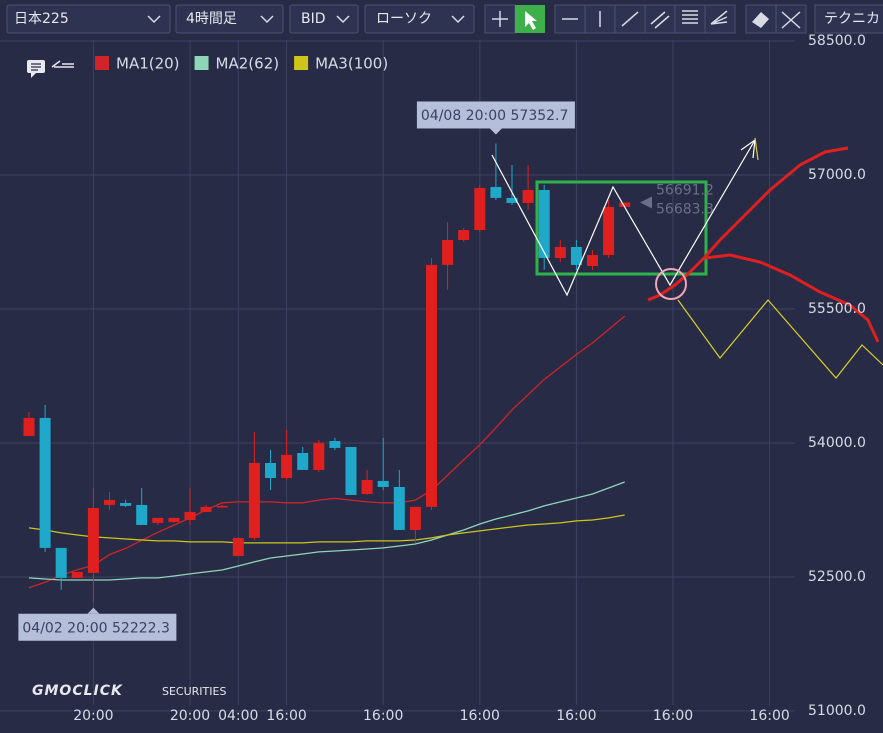 The width and height of the screenshot is (883, 733). Describe the element at coordinates (791, 20) in the screenshot. I see `erase-all-icon` at that location.